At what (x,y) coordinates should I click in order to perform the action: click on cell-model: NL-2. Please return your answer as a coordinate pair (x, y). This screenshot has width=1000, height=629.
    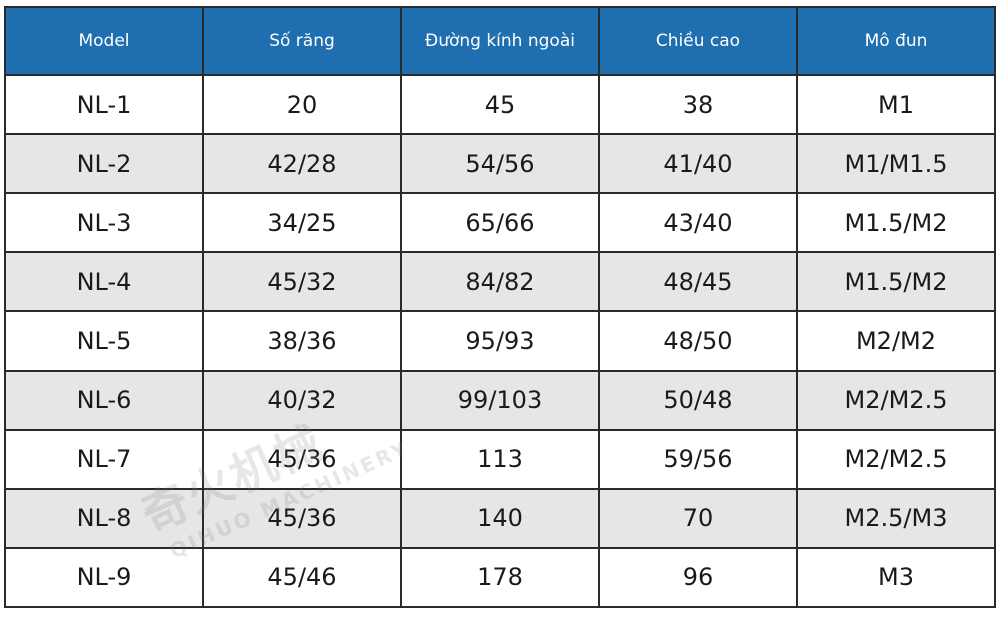
    Looking at the image, I should click on (104, 164).